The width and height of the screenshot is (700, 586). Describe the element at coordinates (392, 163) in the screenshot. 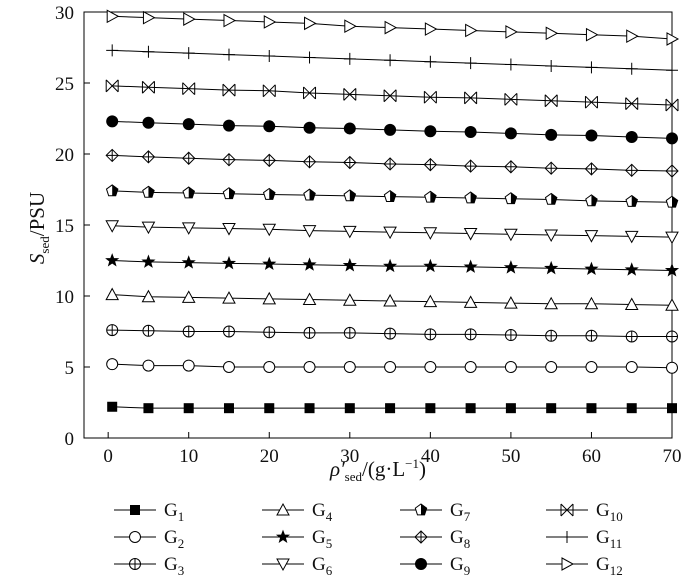

I see `series-g8` at that location.